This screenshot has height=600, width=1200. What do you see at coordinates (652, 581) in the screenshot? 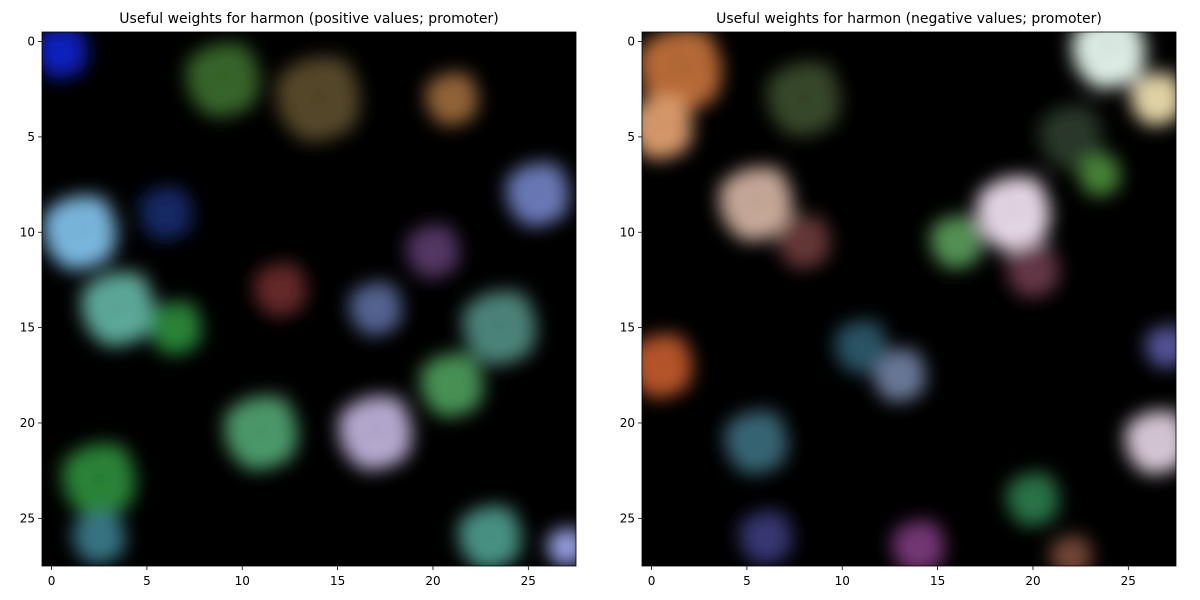
I see `x-tick-label-0: 0` at bounding box center [652, 581].